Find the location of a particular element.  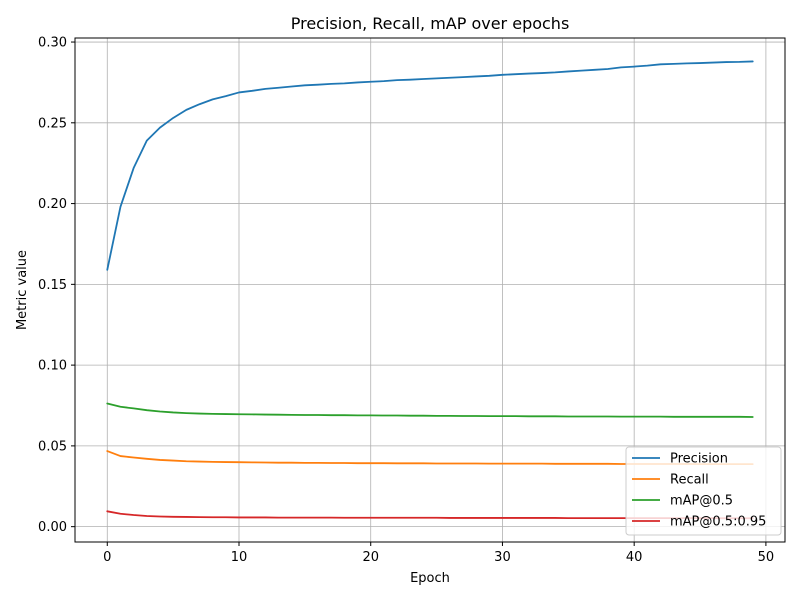

x-tick-label: 30 is located at coordinates (502, 557).